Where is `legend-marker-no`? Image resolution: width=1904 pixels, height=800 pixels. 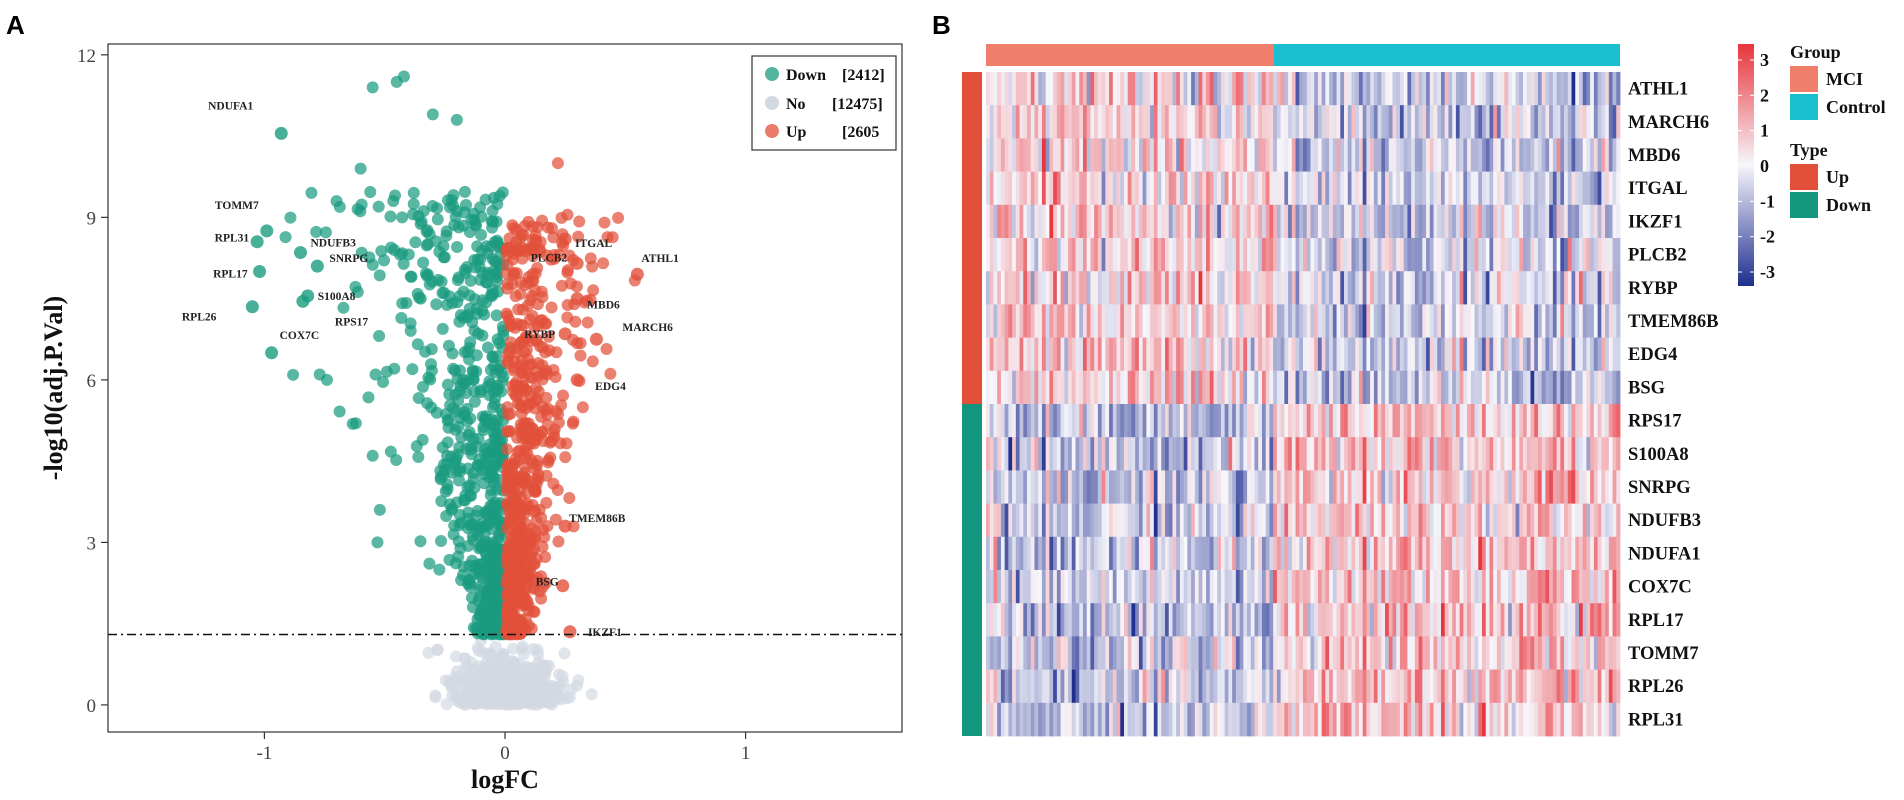
legend-marker-no is located at coordinates (772, 103).